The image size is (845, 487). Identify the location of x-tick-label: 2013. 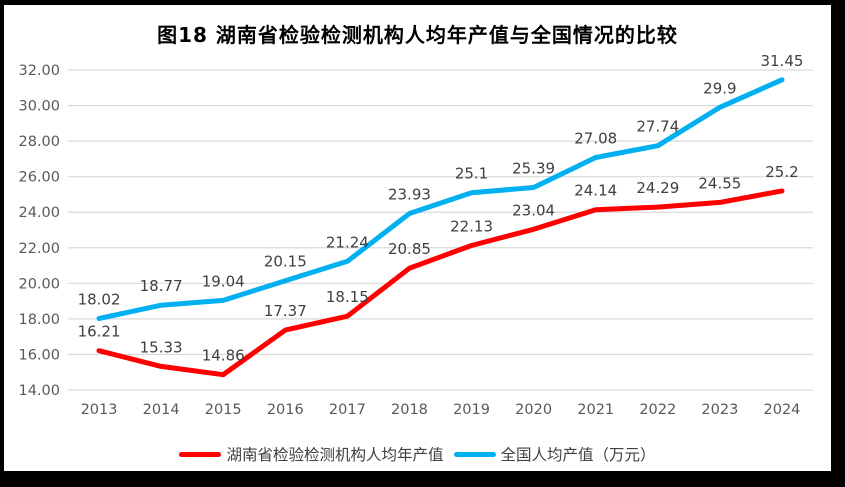
(99, 410).